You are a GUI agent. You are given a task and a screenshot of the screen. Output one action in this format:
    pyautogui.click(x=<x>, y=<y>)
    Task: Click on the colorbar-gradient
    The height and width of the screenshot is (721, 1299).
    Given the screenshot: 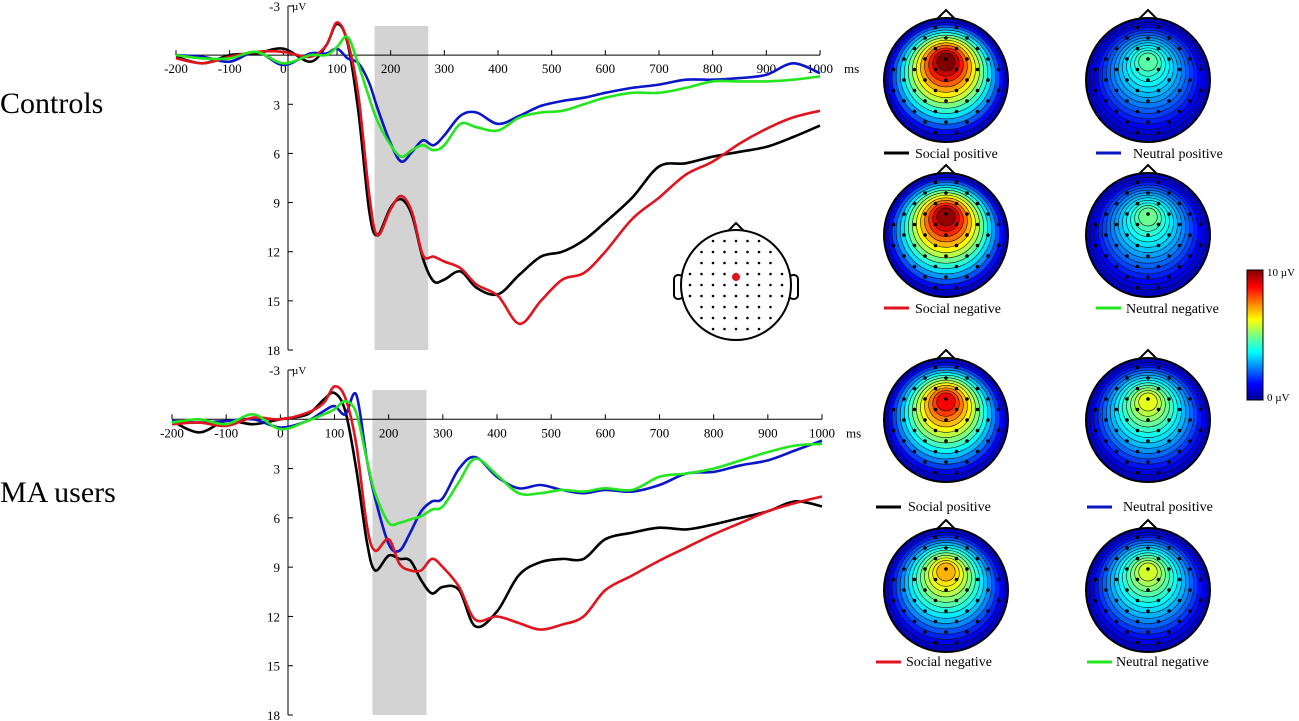 What is the action you would take?
    pyautogui.click(x=1255, y=335)
    